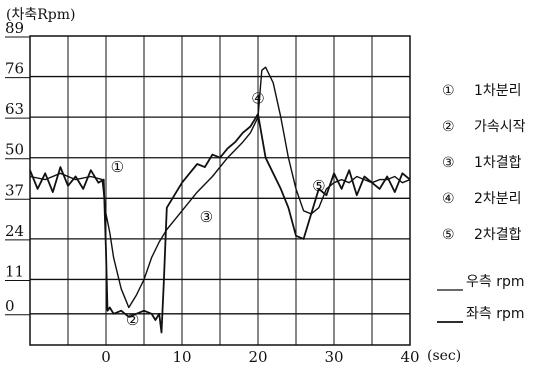 Image resolution: width=546 pixels, height=366 pixels. I want to click on legend-label: 1차결합, so click(498, 163).